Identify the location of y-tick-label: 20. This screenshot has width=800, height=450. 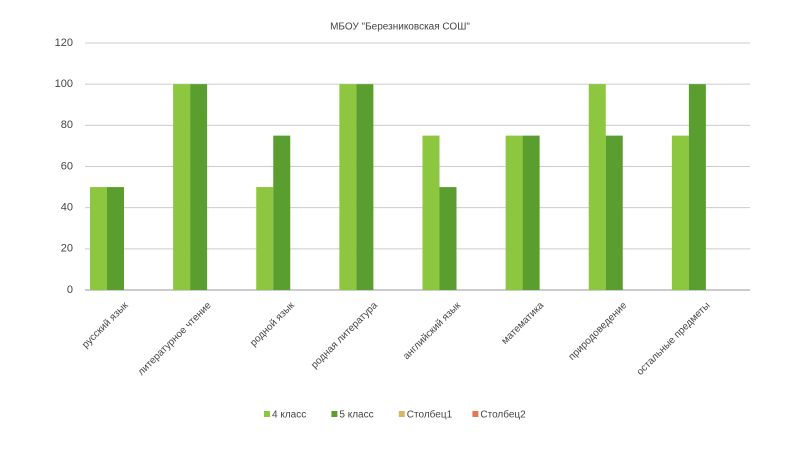
(67, 249).